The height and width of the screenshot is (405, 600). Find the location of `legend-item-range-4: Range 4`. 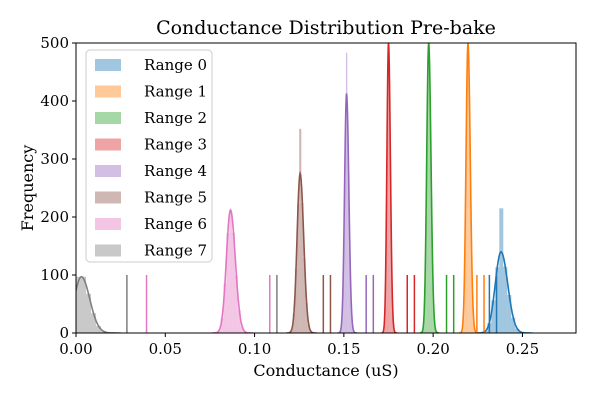

legend-item-range-4: Range 4 is located at coordinates (151, 171).